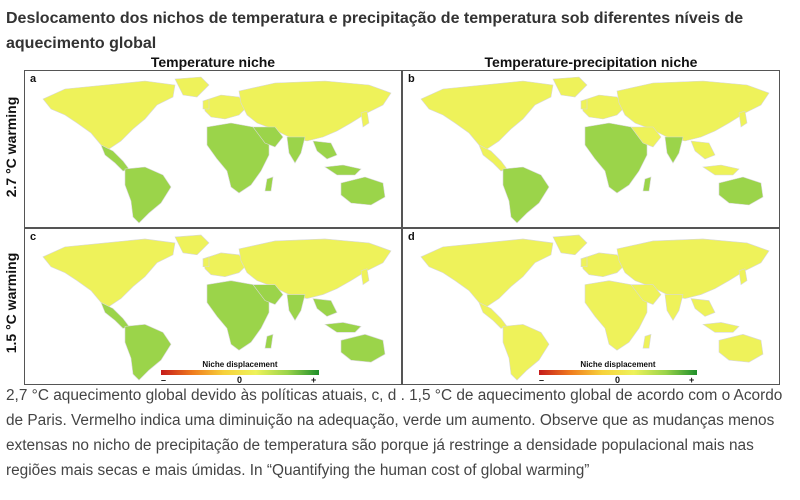 The height and width of the screenshot is (500, 800). Describe the element at coordinates (411, 237) in the screenshot. I see `panel-label-d: d` at that location.